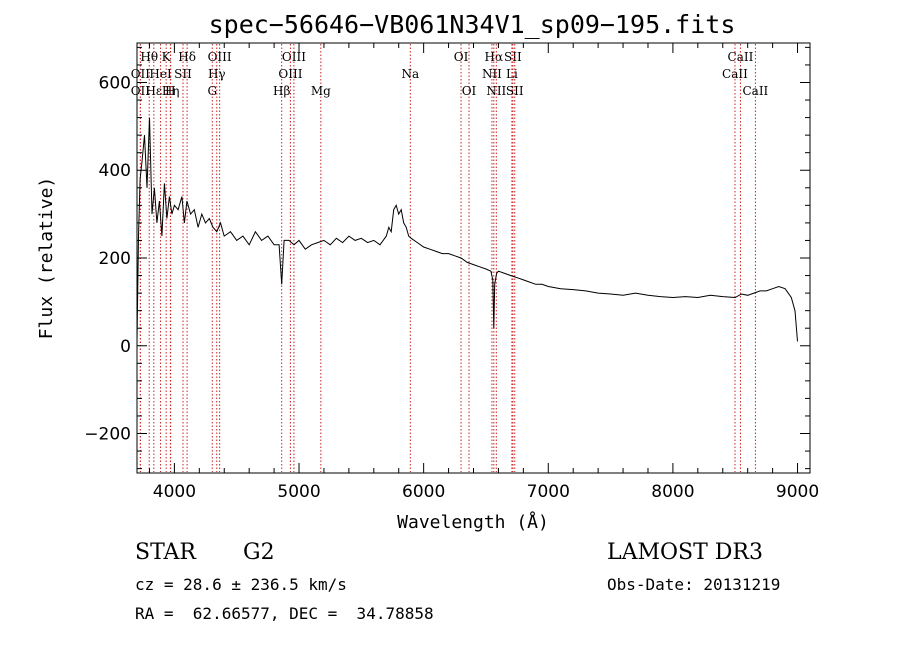 Image resolution: width=900 pixels, height=649 pixels. What do you see at coordinates (685, 552) in the screenshot?
I see `survey-name: LAMOST DR3` at bounding box center [685, 552].